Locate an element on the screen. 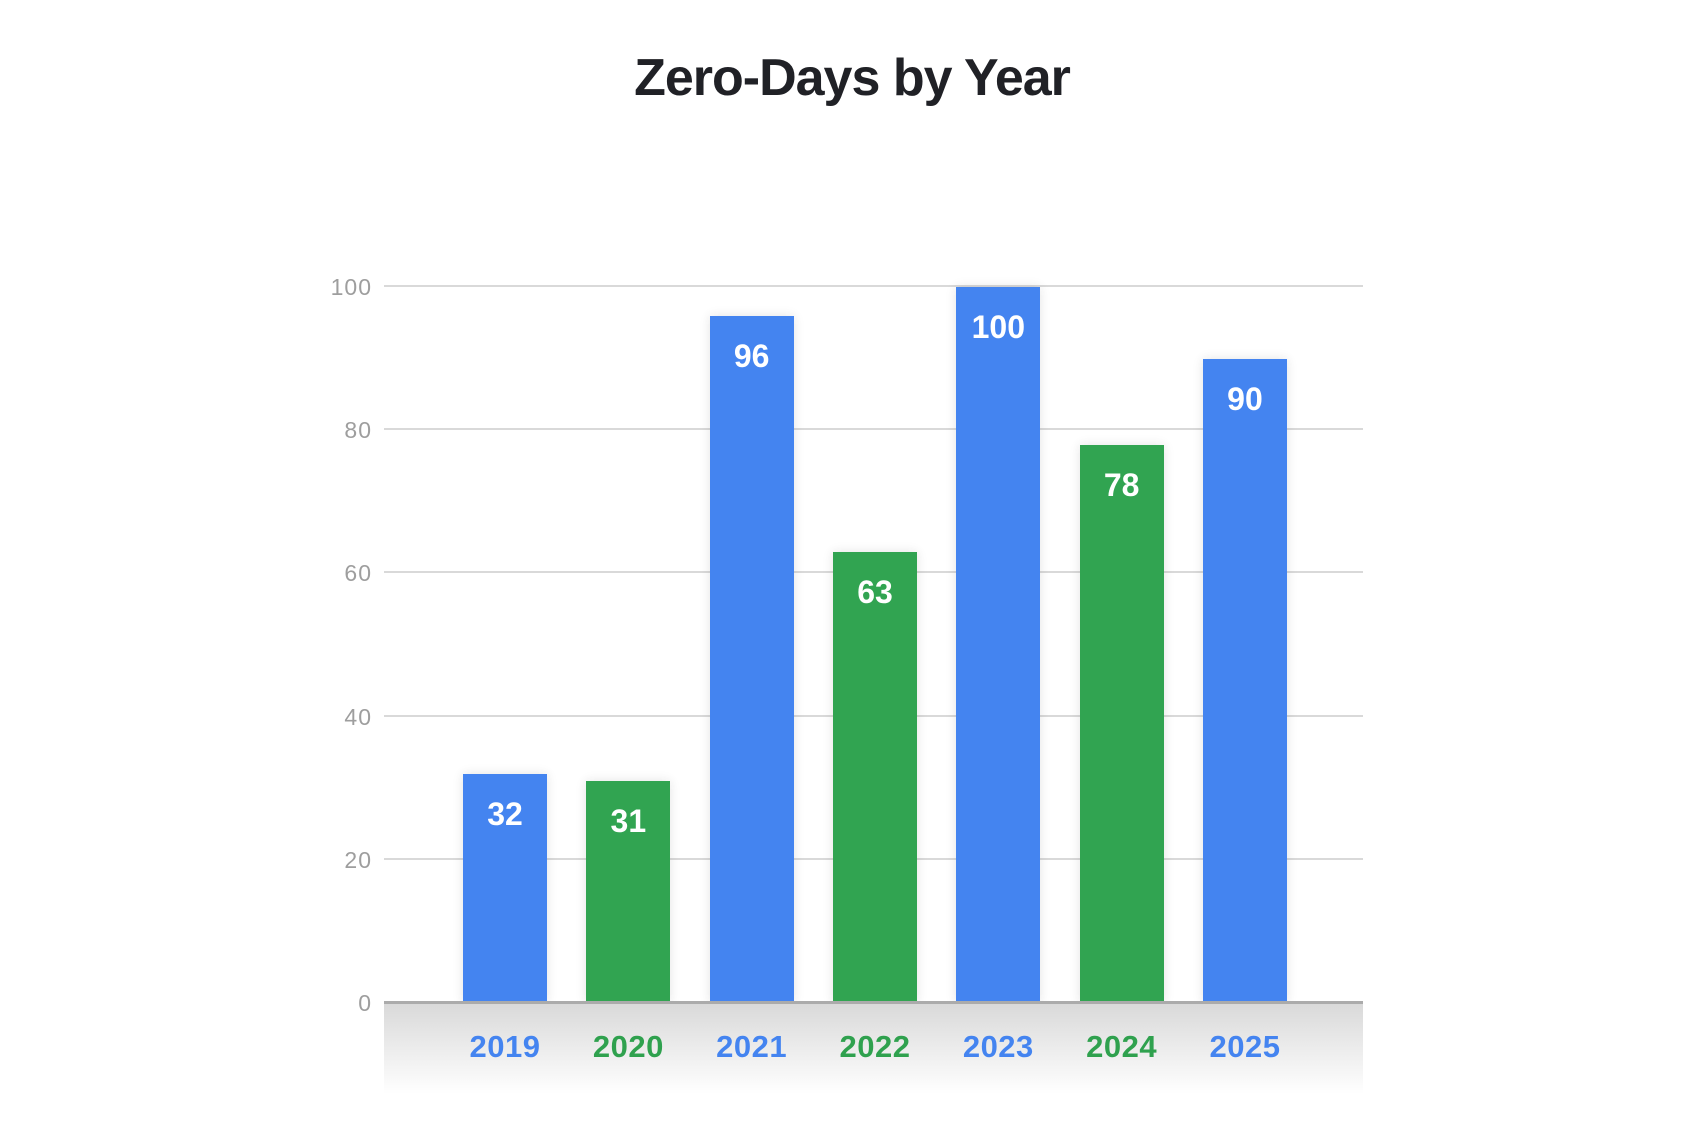 The height and width of the screenshot is (1141, 1700). x-axis-baseline is located at coordinates (873, 1002).